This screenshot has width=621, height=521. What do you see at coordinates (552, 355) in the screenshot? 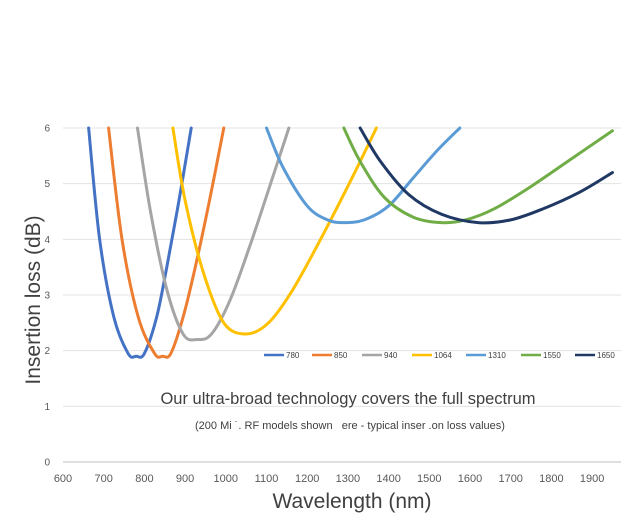
I see `legend-label-1550: 1550` at bounding box center [552, 355].